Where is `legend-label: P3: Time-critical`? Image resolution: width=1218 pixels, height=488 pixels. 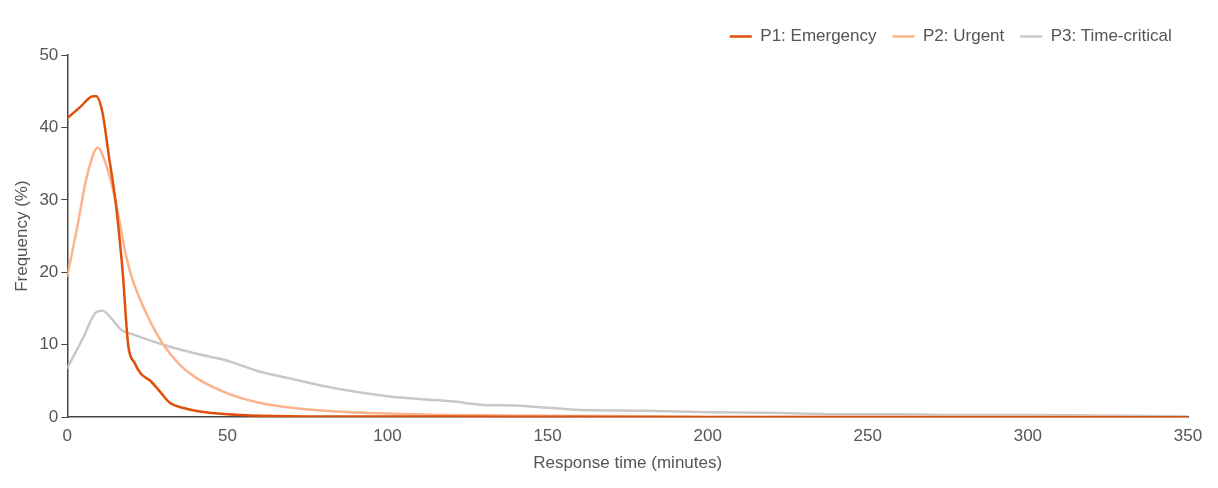
legend-label: P3: Time-critical is located at coordinates (1111, 36).